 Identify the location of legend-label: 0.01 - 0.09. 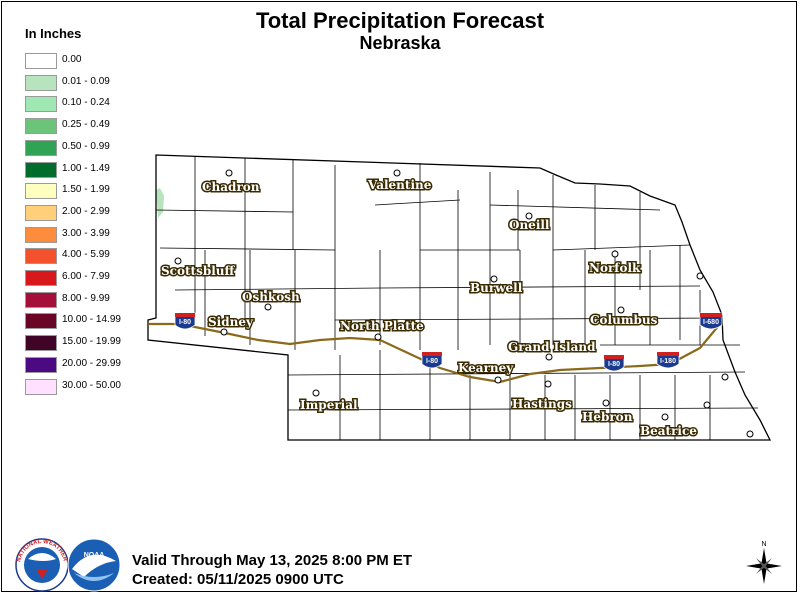
(86, 81).